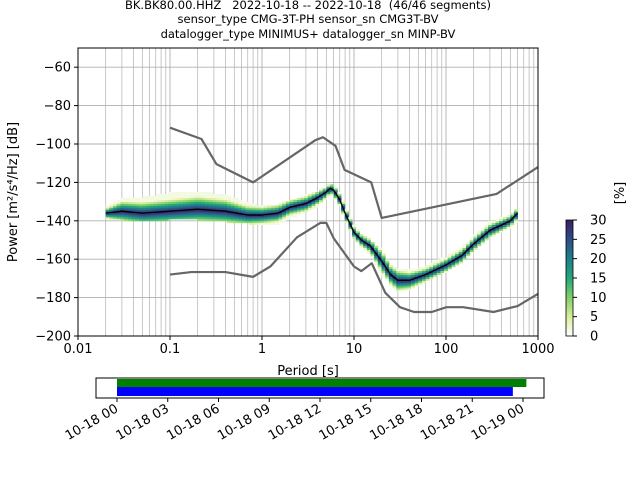 This screenshot has width=640, height=480. What do you see at coordinates (53, 260) in the screenshot?
I see `y-tick-label: −160` at bounding box center [53, 260].